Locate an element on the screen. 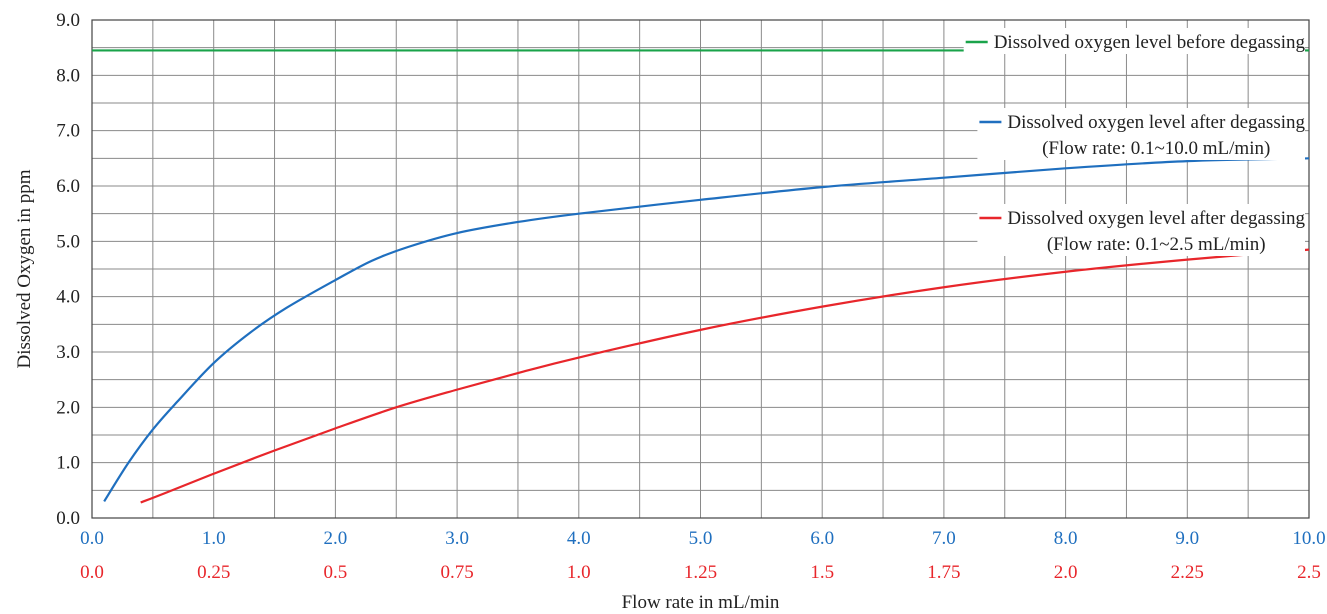 The width and height of the screenshot is (1327, 614). y-tick-label: 6.0 is located at coordinates (68, 186).